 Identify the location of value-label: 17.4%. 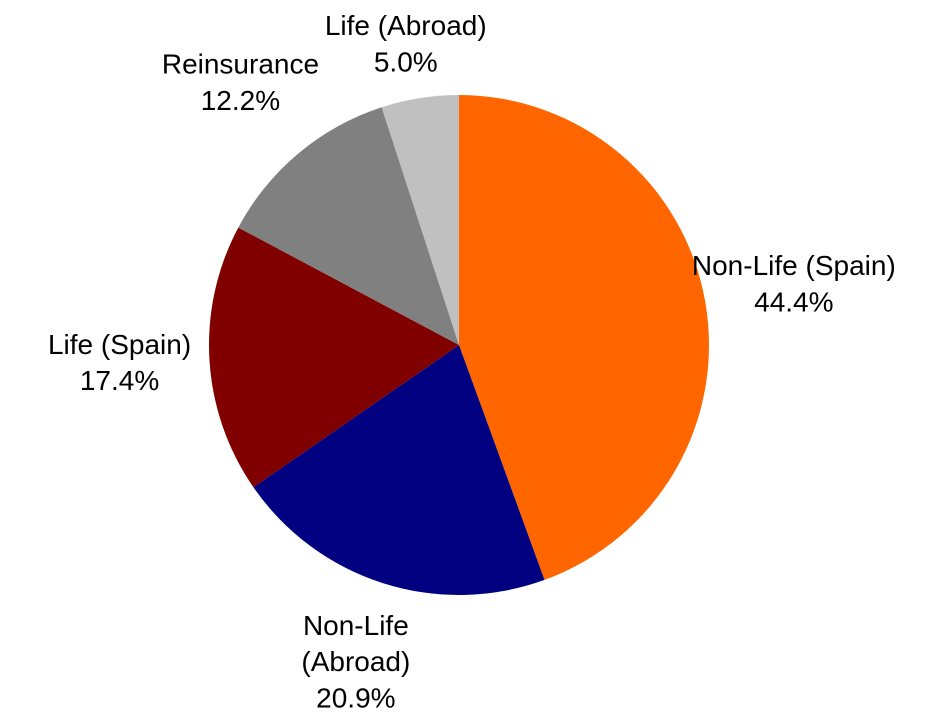
(119, 380).